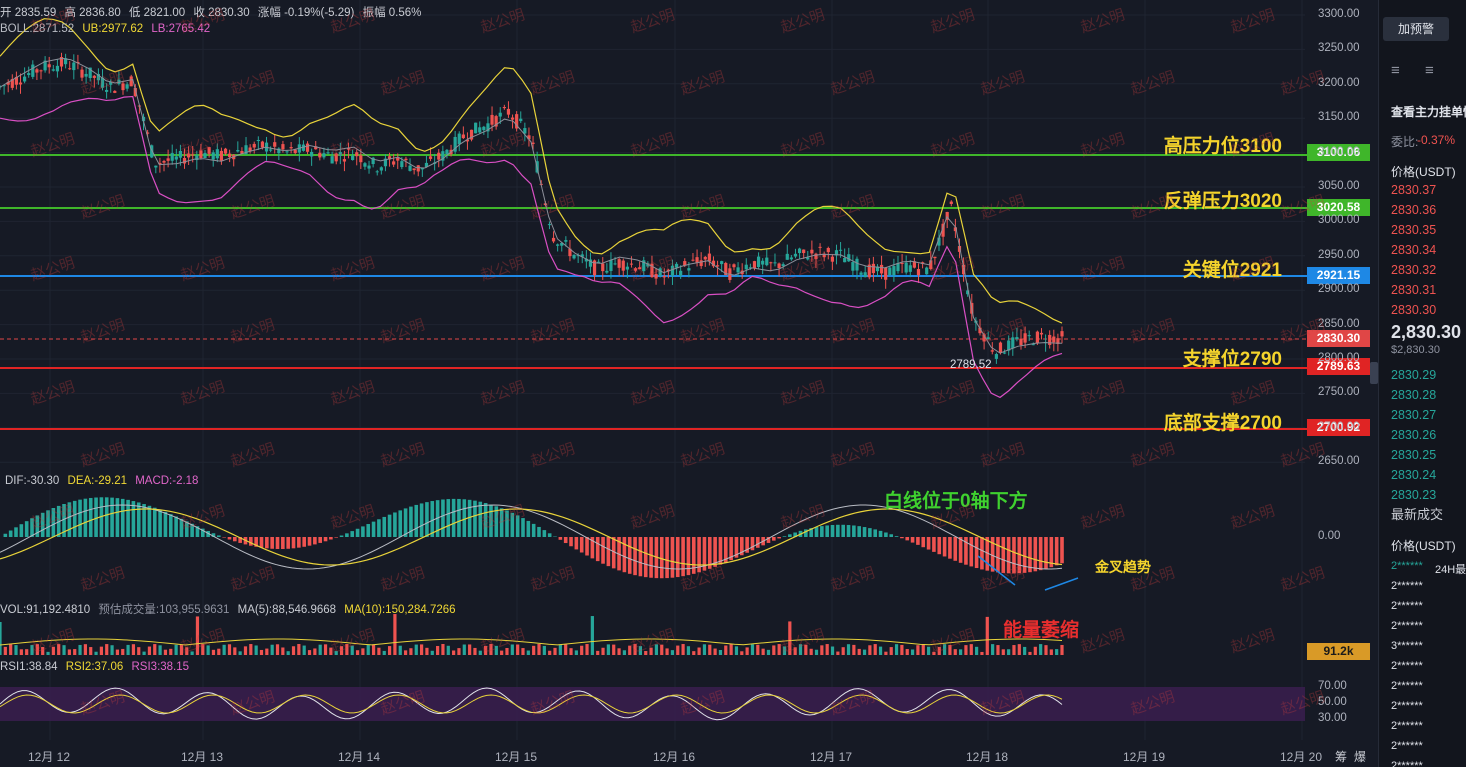 The width and height of the screenshot is (1466, 767). What do you see at coordinates (1450, 570) in the screenshot?
I see `24h-badge: 24H最` at bounding box center [1450, 570].